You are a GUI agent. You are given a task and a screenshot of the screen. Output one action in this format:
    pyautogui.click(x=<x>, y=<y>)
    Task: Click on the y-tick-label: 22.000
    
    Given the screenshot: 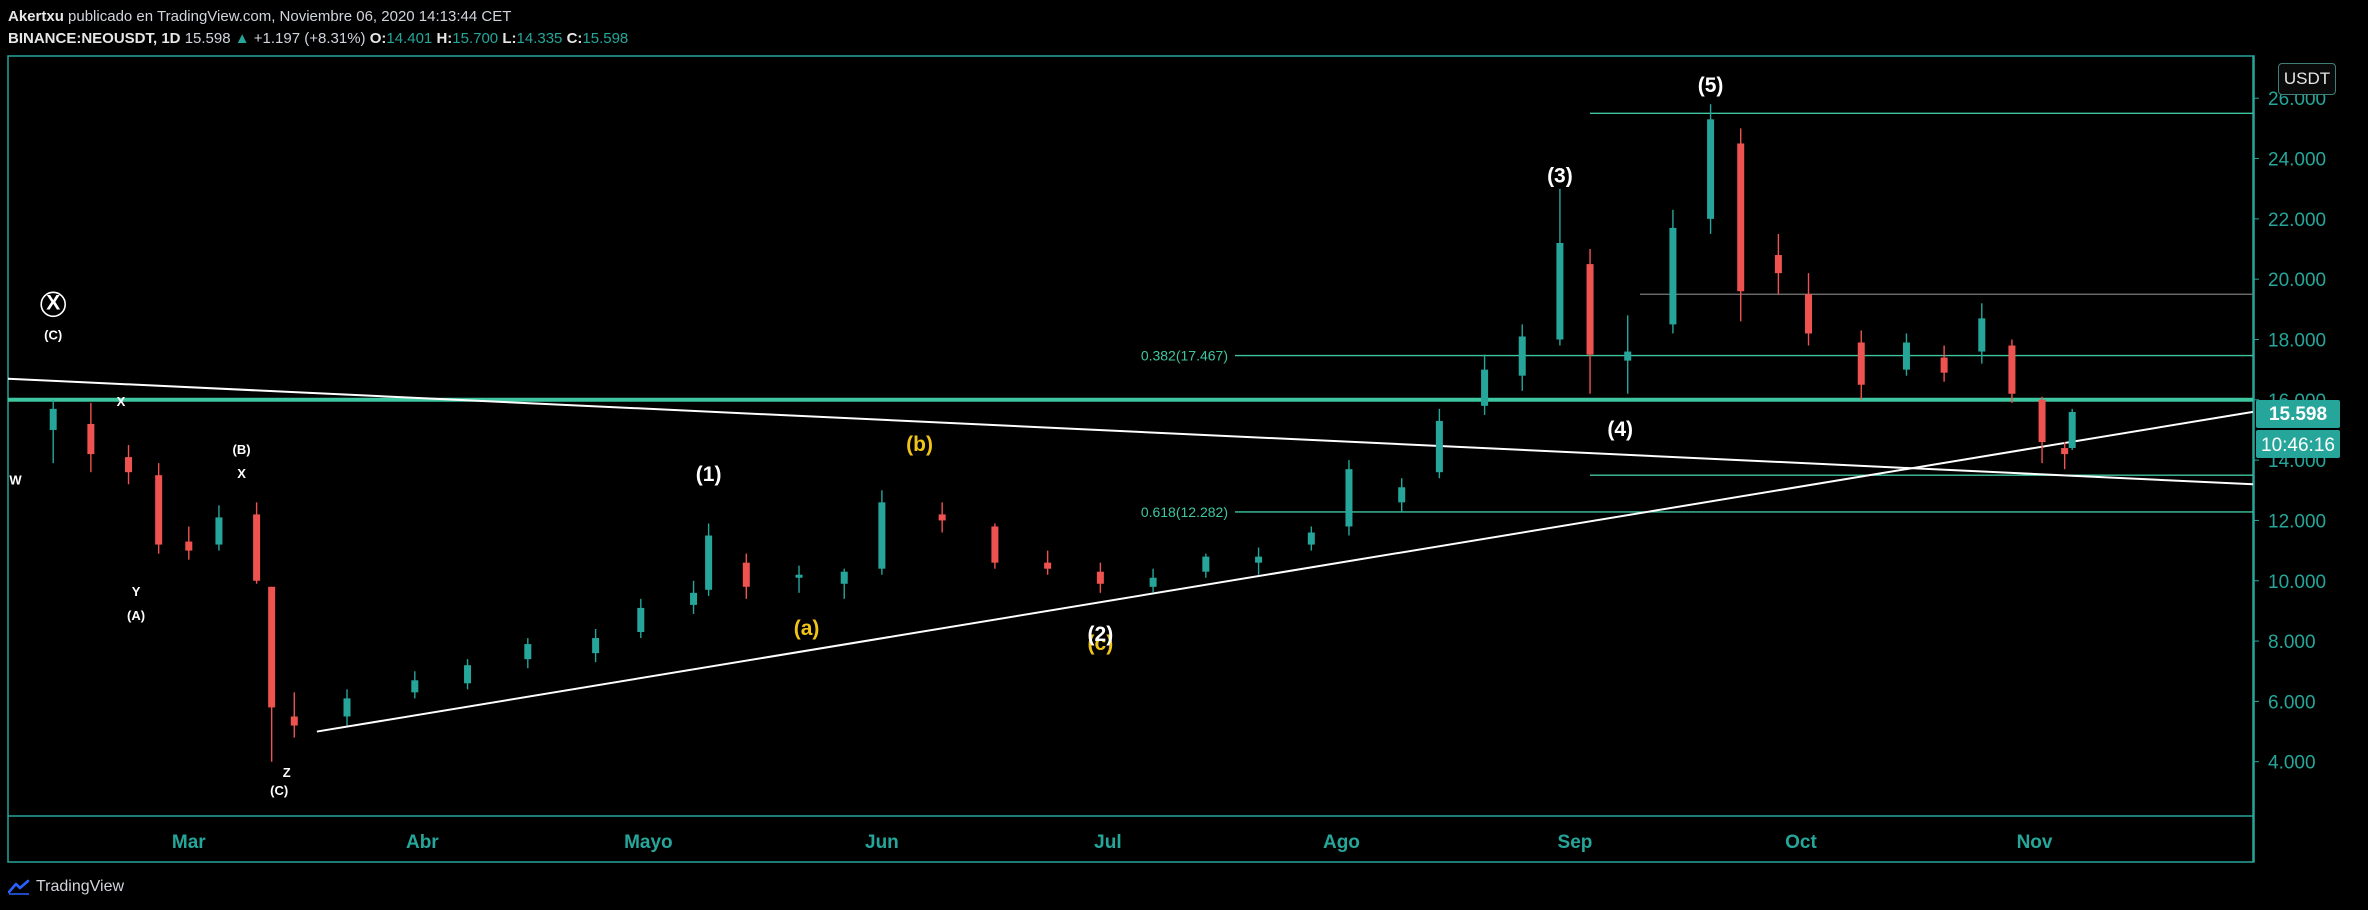 What is the action you would take?
    pyautogui.click(x=2297, y=220)
    